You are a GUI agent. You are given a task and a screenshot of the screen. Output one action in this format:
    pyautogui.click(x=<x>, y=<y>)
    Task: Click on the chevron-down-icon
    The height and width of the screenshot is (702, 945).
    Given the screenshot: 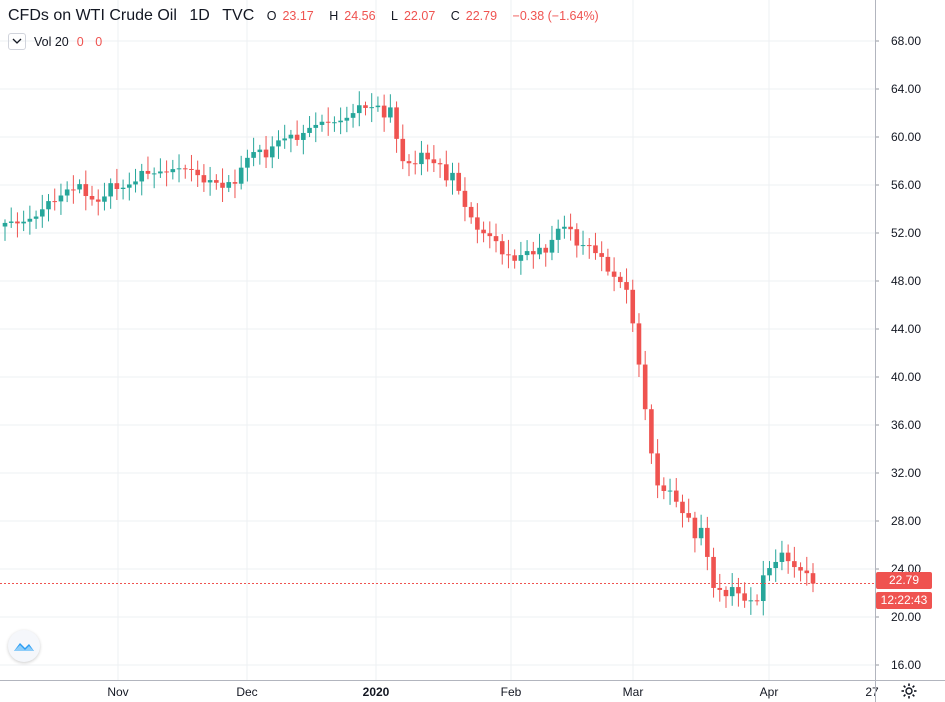 What is the action you would take?
    pyautogui.click(x=17, y=41)
    